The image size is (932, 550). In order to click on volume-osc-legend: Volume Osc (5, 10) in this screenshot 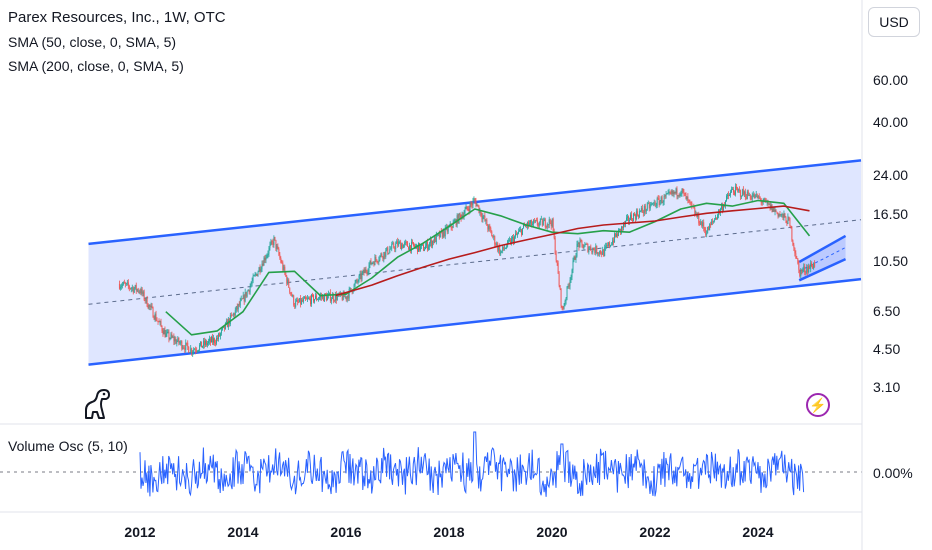, I will do `click(68, 446)`.